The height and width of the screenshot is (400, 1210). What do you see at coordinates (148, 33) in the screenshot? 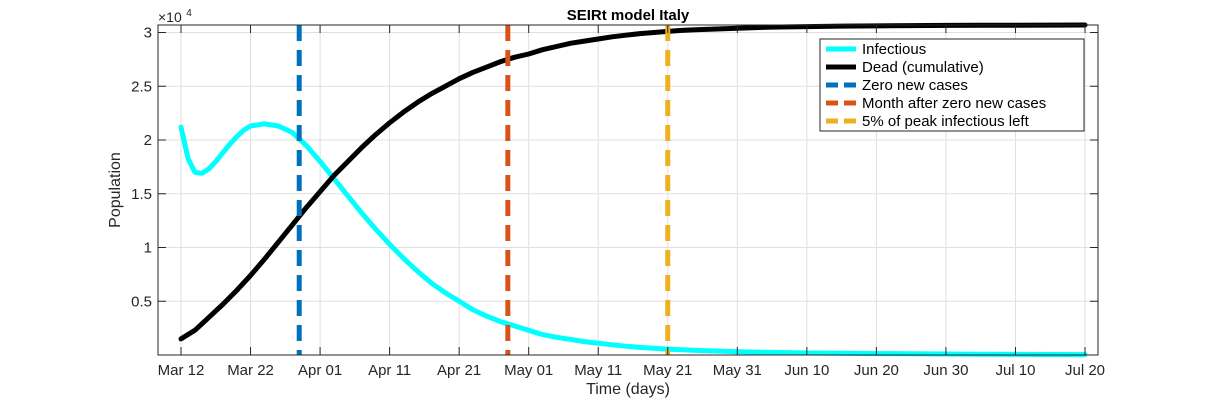
I see `y-tick-label: 3` at bounding box center [148, 33].